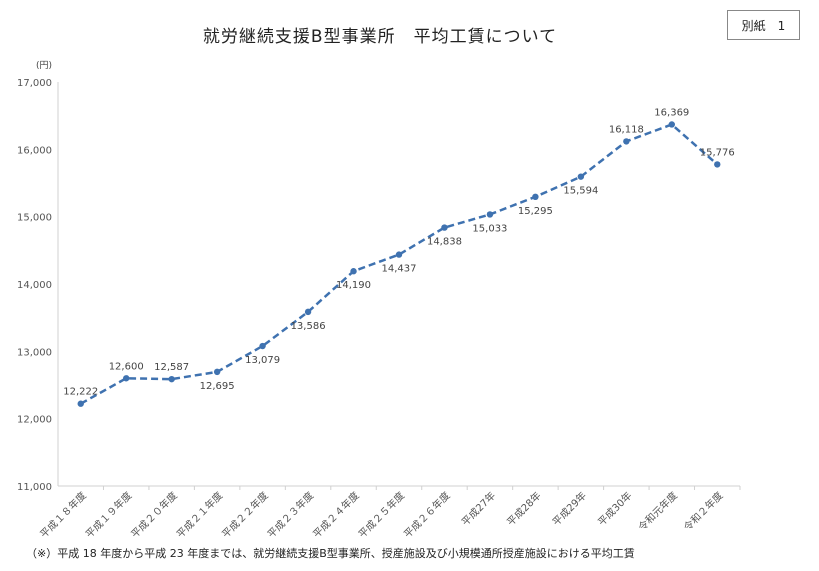  I want to click on y-axis-unit: (円), so click(44, 65).